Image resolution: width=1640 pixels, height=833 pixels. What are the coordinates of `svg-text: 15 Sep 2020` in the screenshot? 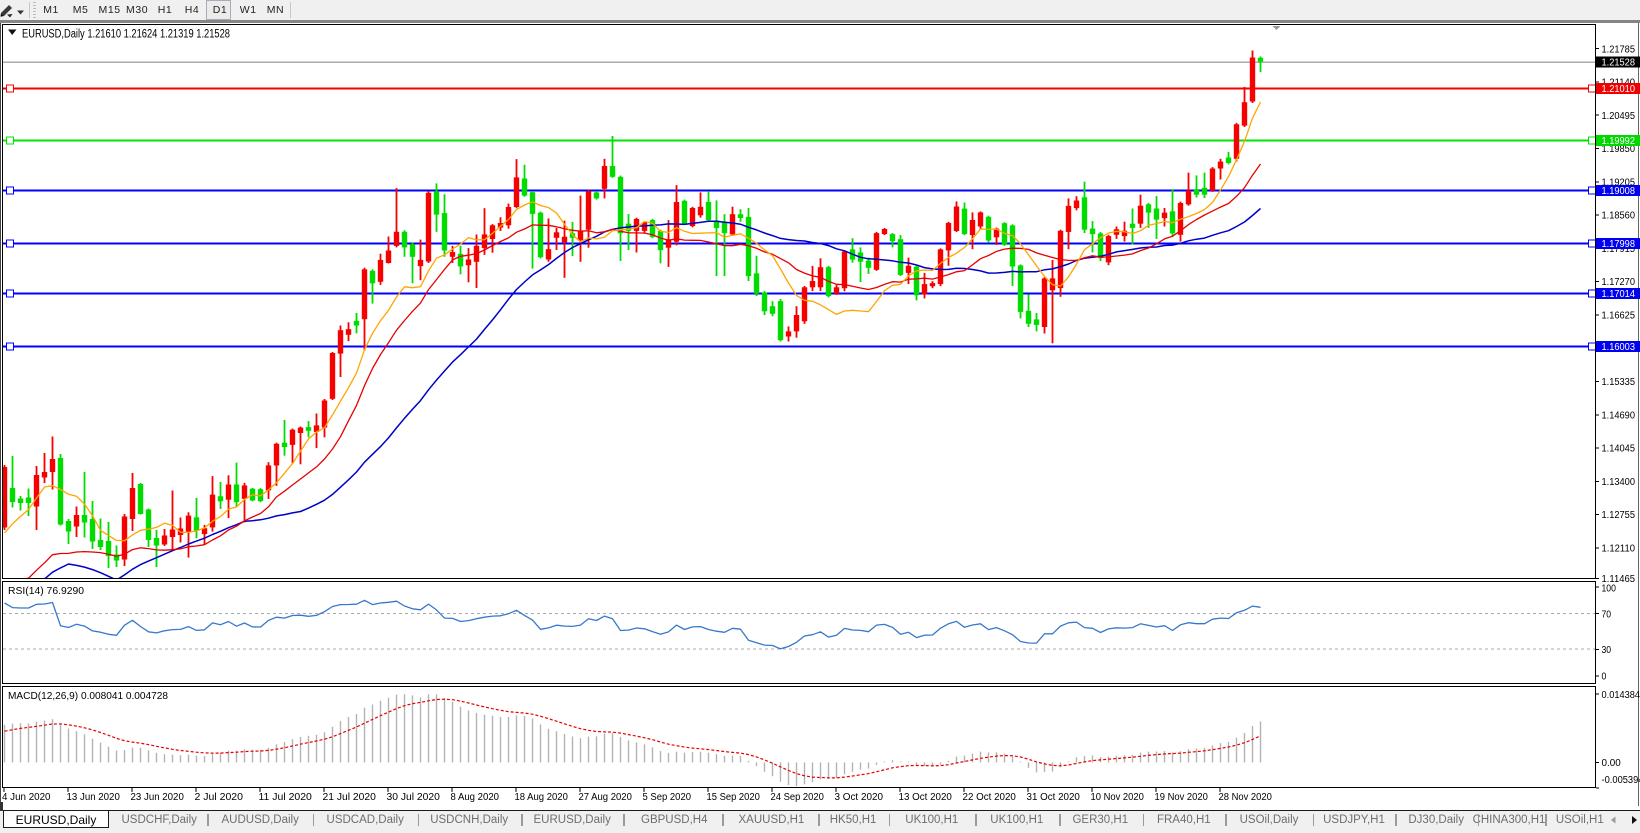 It's located at (734, 797).